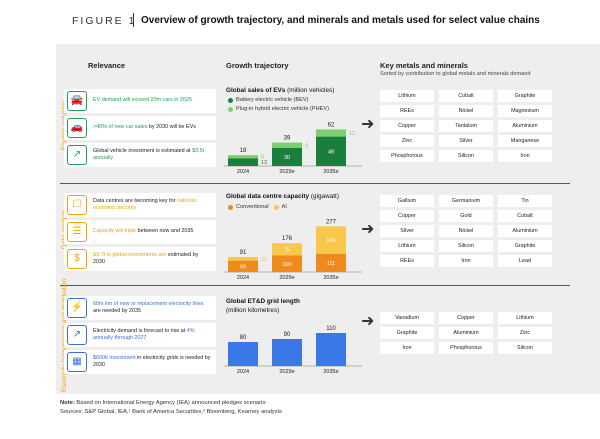 The height and width of the screenshot is (439, 600). I want to click on legend-item: Plug-in hybrid electric vehicle (PHEV), so click(278, 109).